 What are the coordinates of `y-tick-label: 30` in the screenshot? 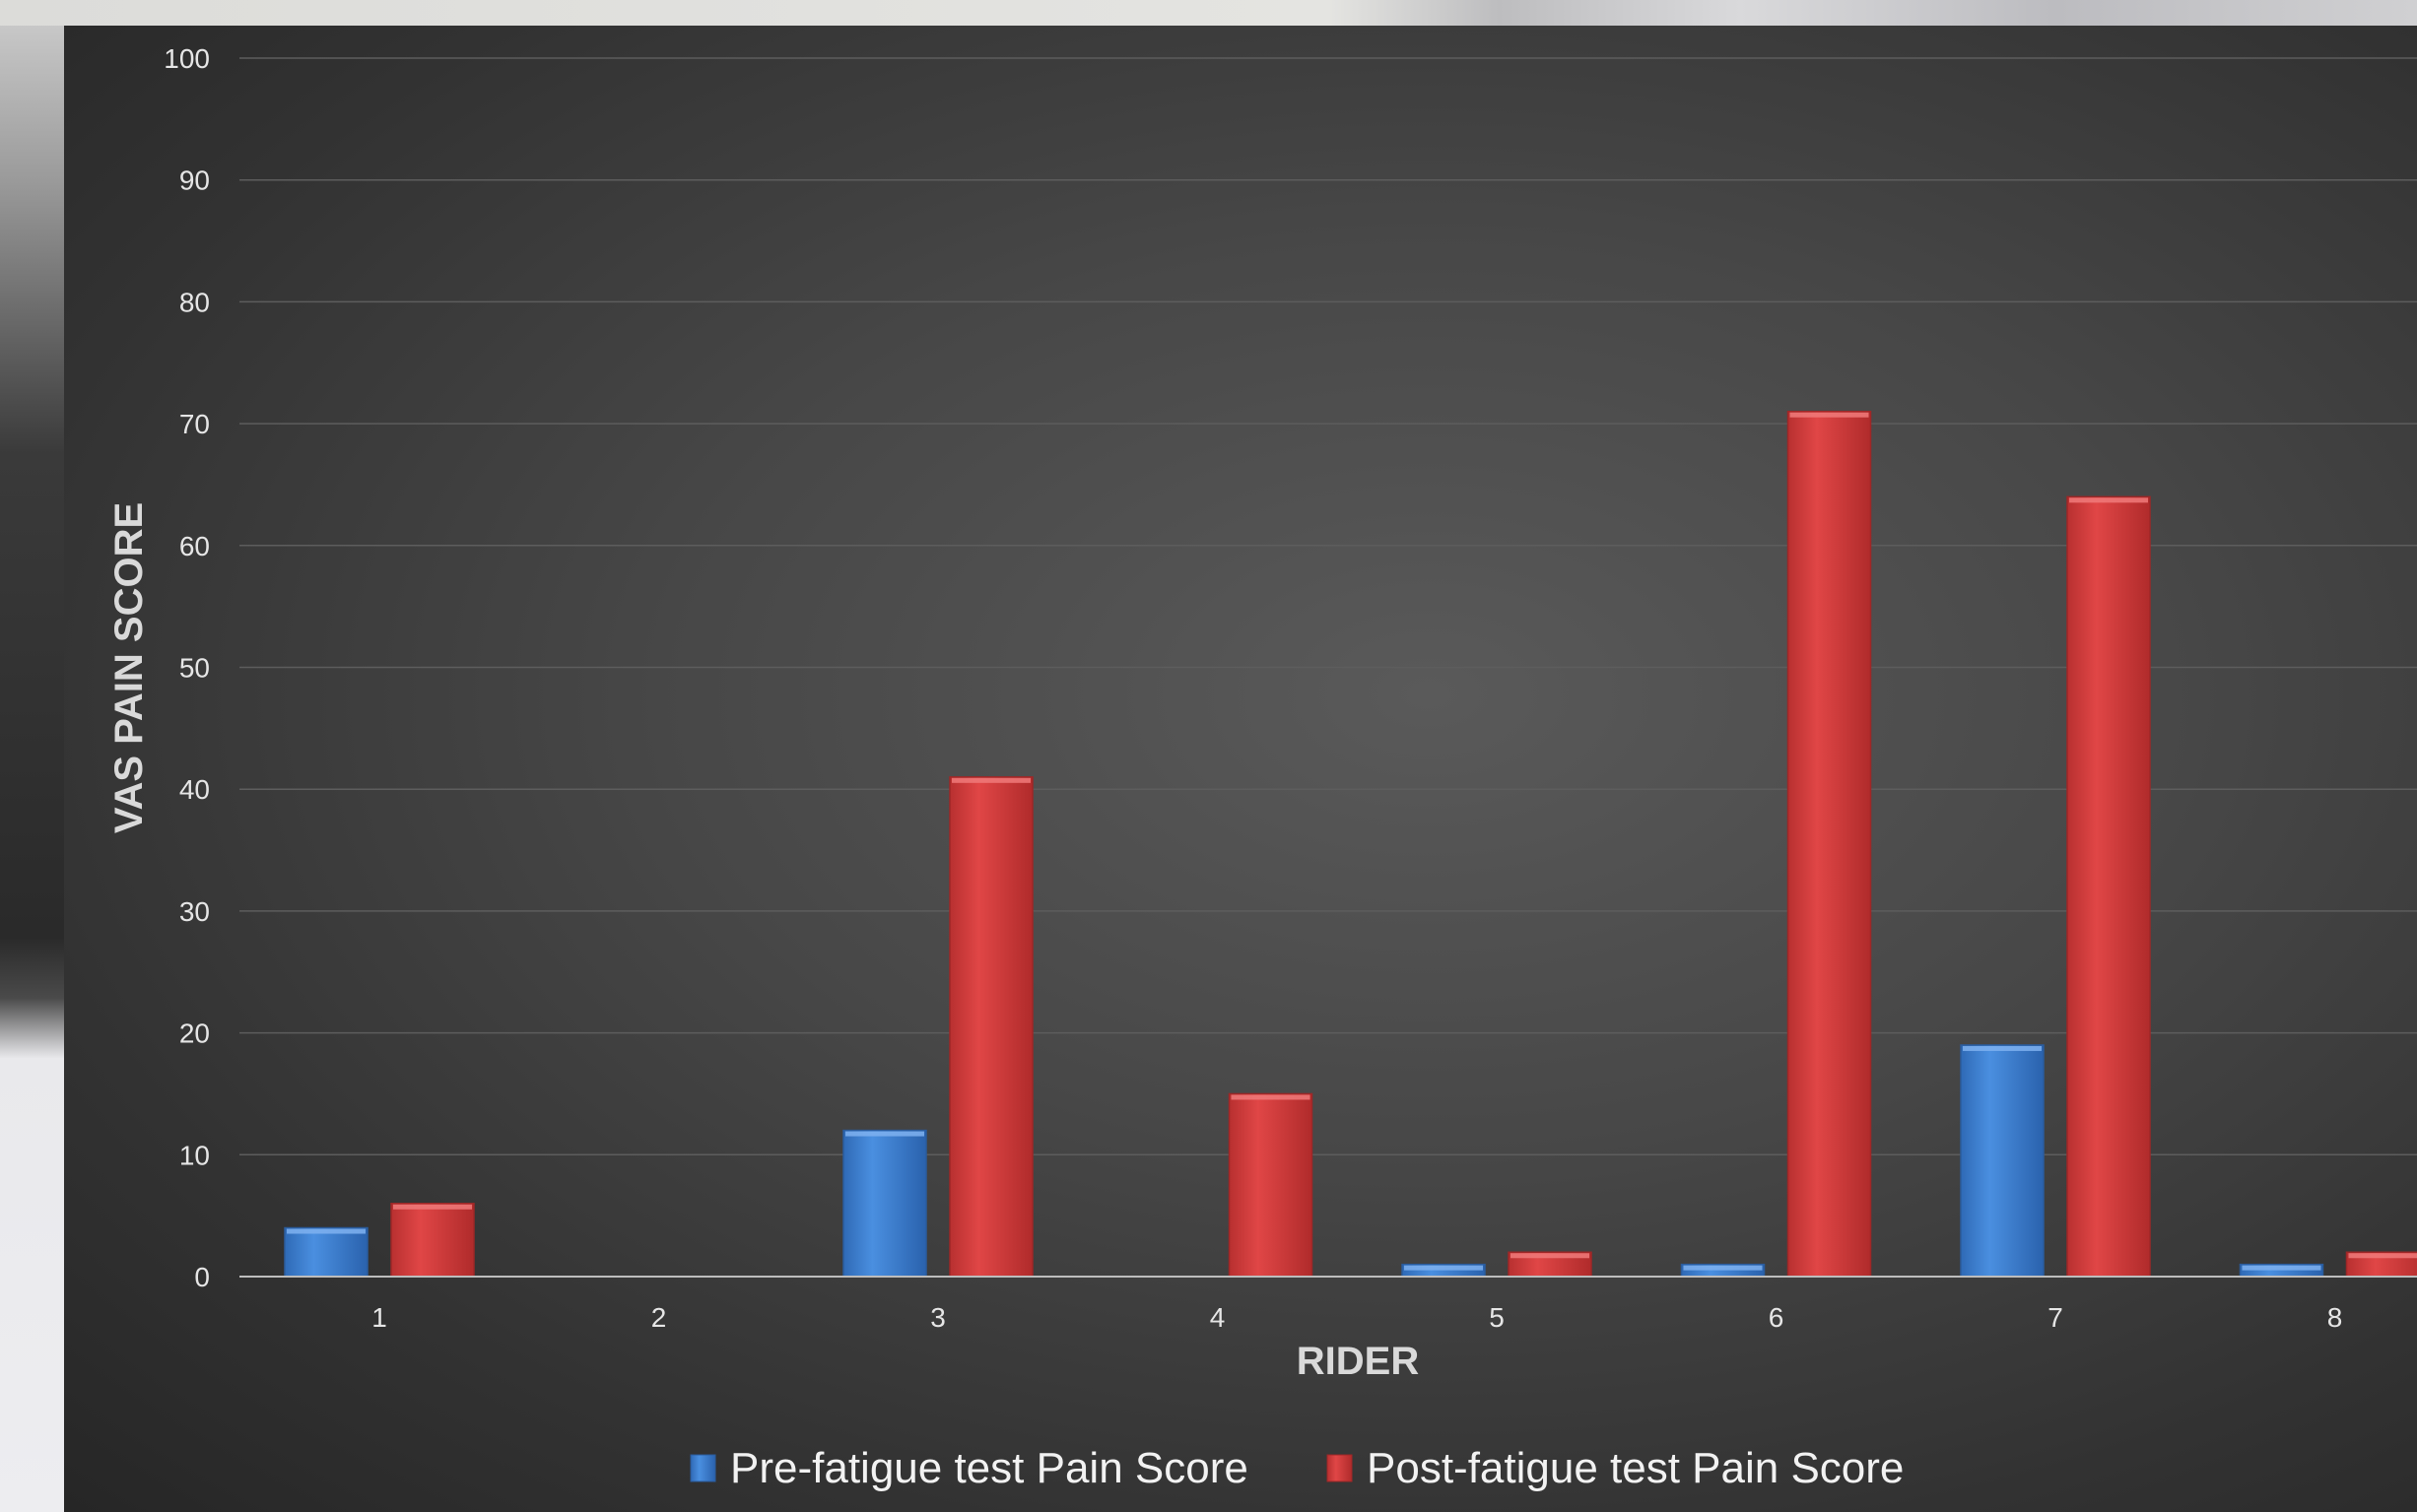 It's located at (194, 911).